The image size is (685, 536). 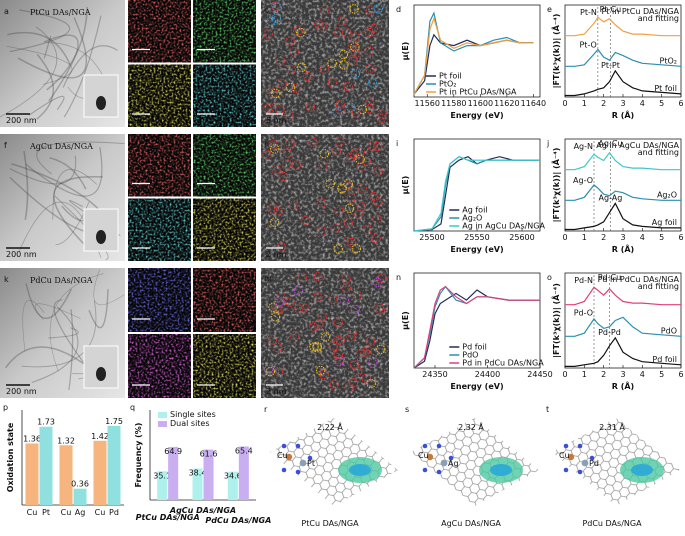 What do you see at coordinates (398, 9) in the screenshot?
I see `panel-letter: d` at bounding box center [398, 9].